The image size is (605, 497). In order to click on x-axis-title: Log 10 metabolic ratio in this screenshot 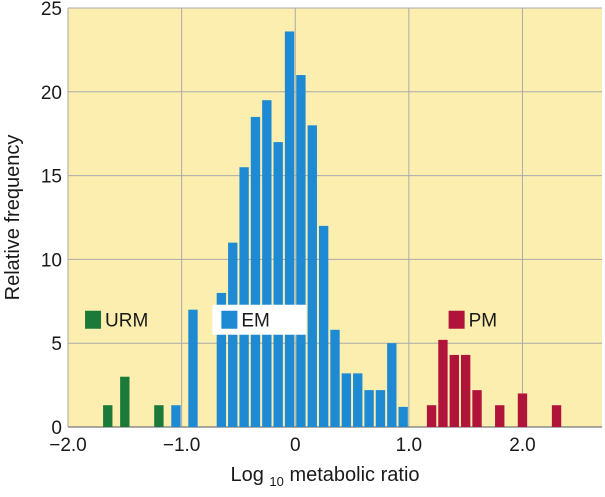, I will do `click(324, 477)`.